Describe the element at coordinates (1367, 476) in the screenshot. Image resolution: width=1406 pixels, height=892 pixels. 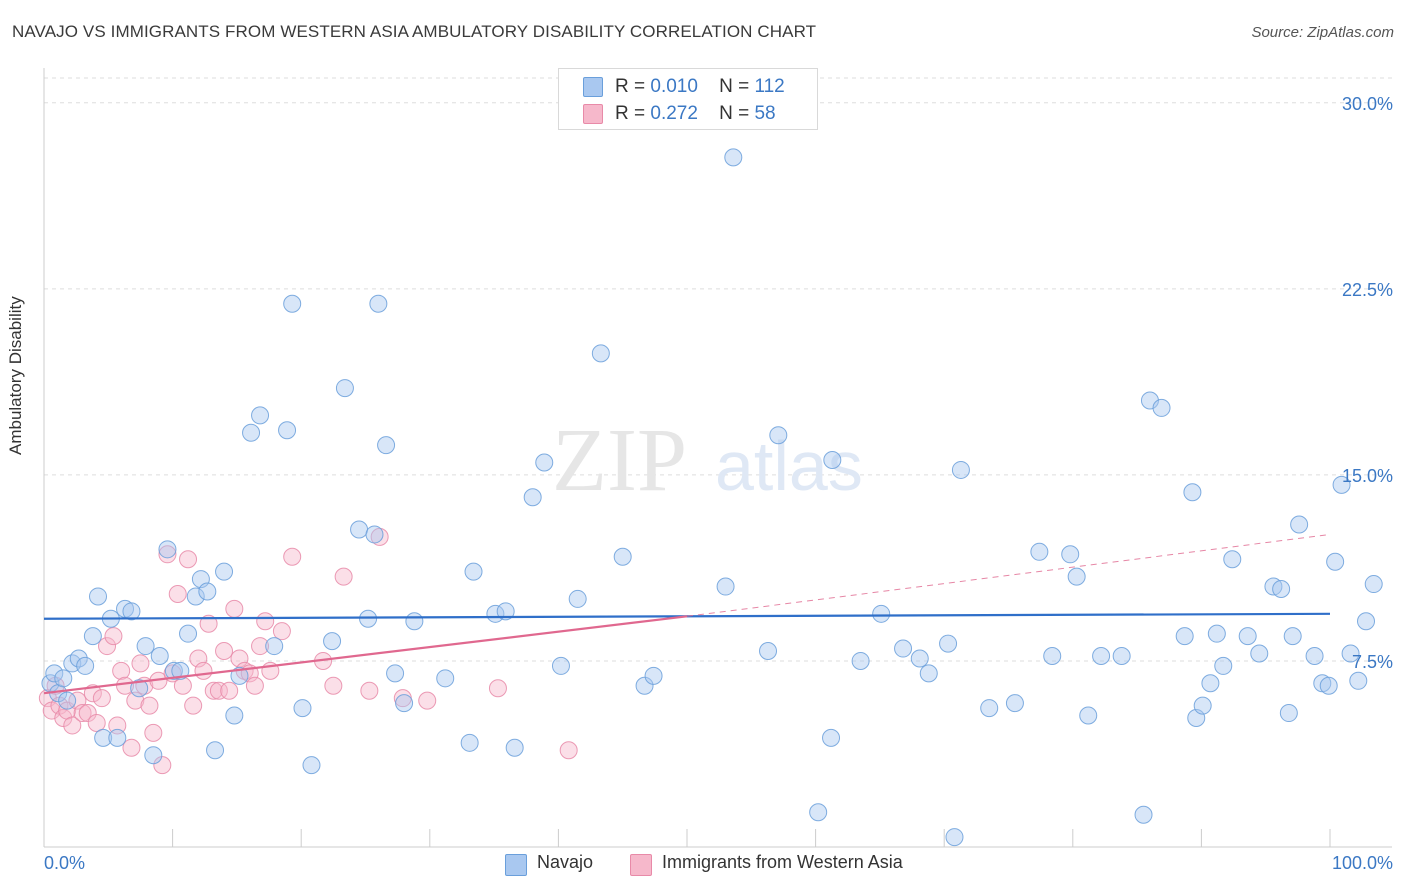
I see `y-tick-label: 15.0%` at that location.